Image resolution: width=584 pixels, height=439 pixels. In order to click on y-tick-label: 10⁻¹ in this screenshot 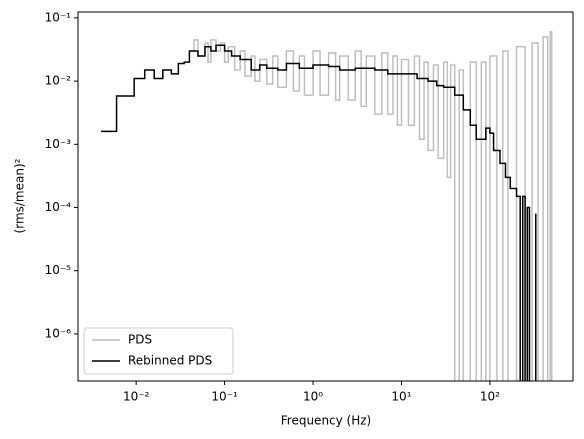, I will do `click(58, 17)`.